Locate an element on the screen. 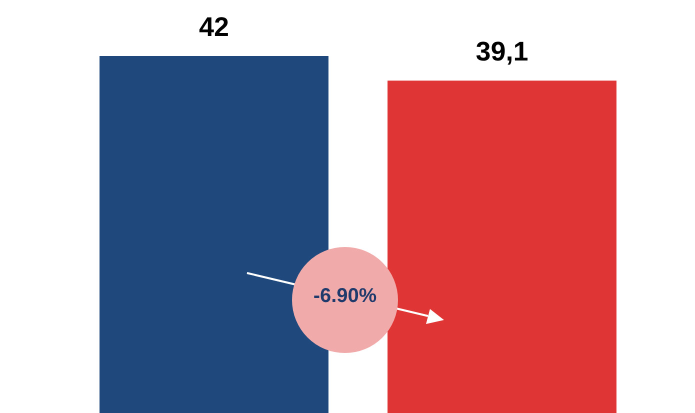  data-label: 39,1 is located at coordinates (502, 51).